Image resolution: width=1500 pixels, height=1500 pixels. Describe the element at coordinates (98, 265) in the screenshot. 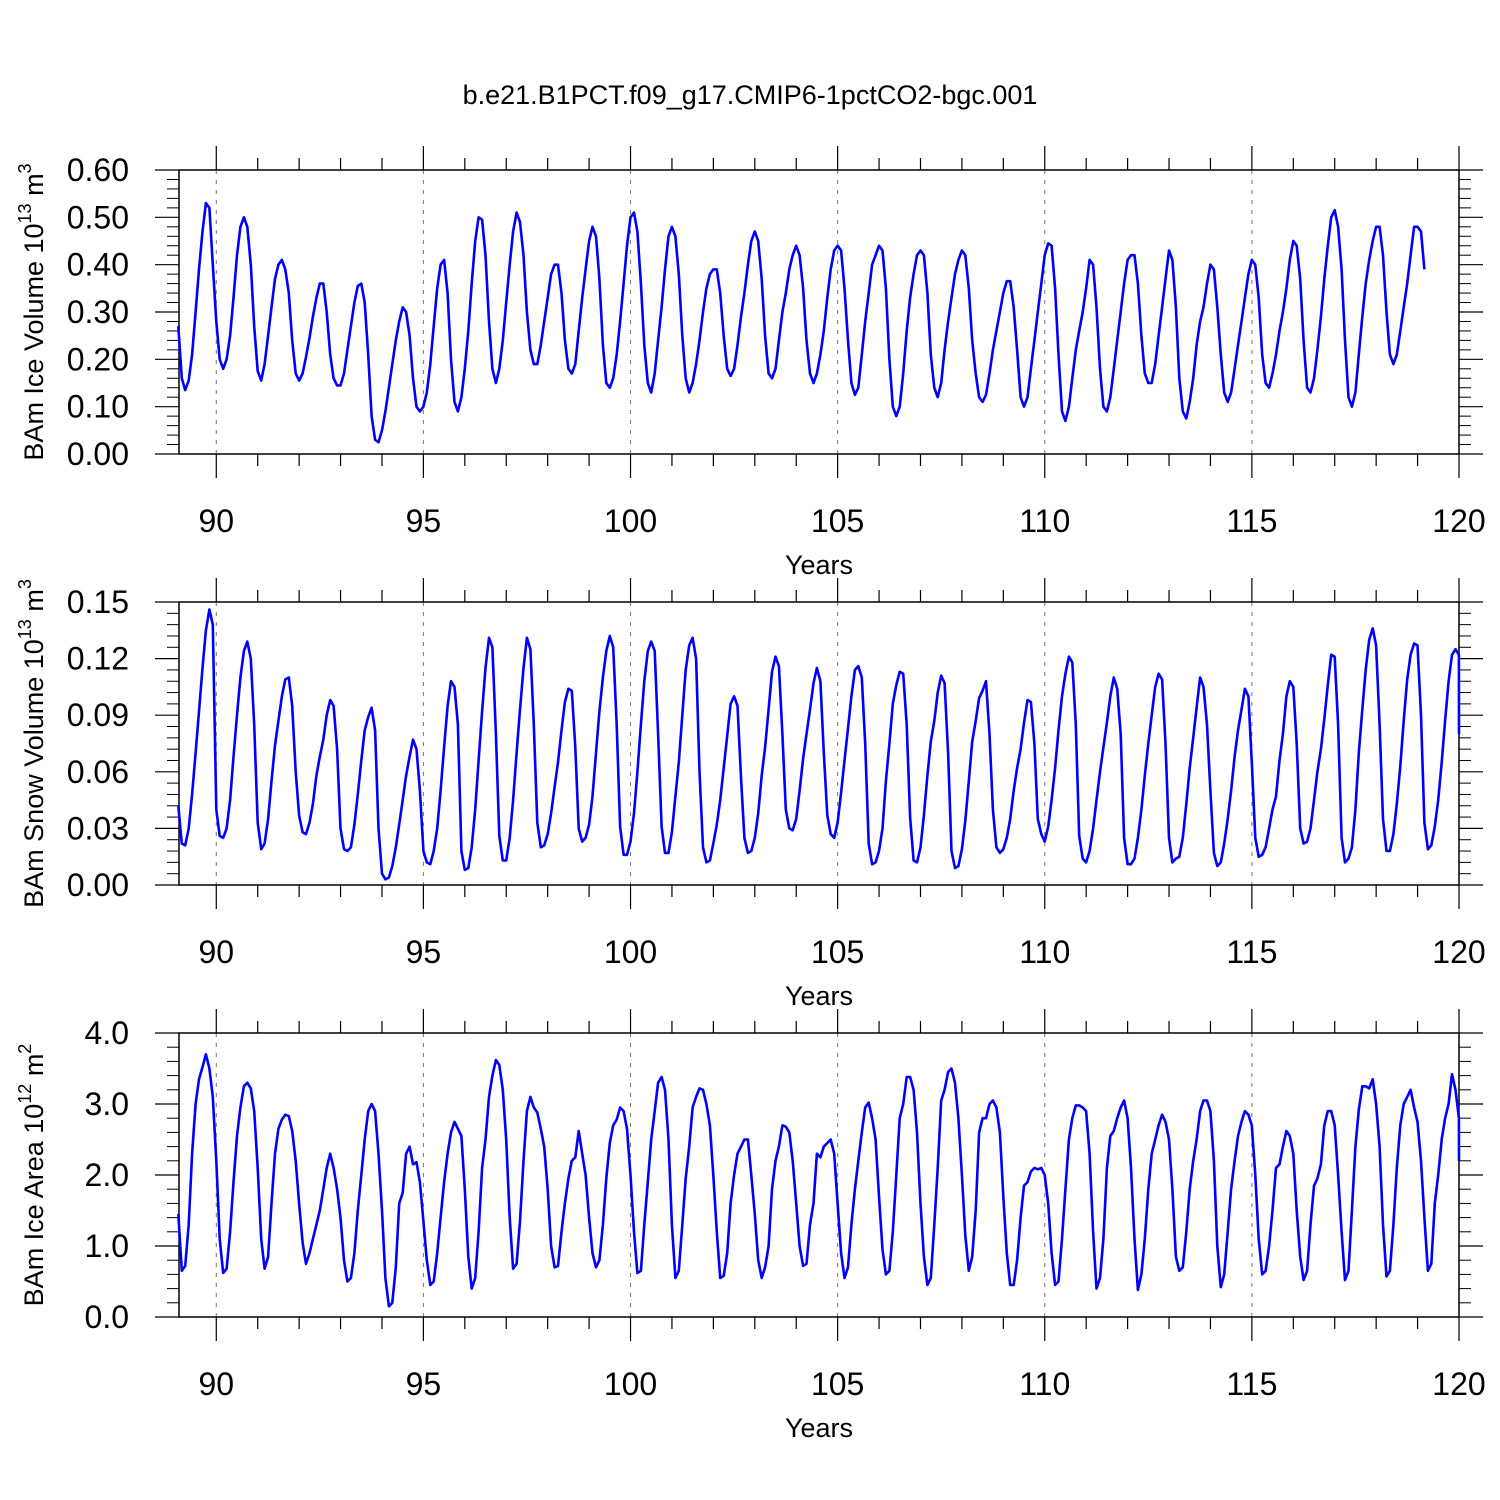

I see `y-tick-label: 0.40` at that location.